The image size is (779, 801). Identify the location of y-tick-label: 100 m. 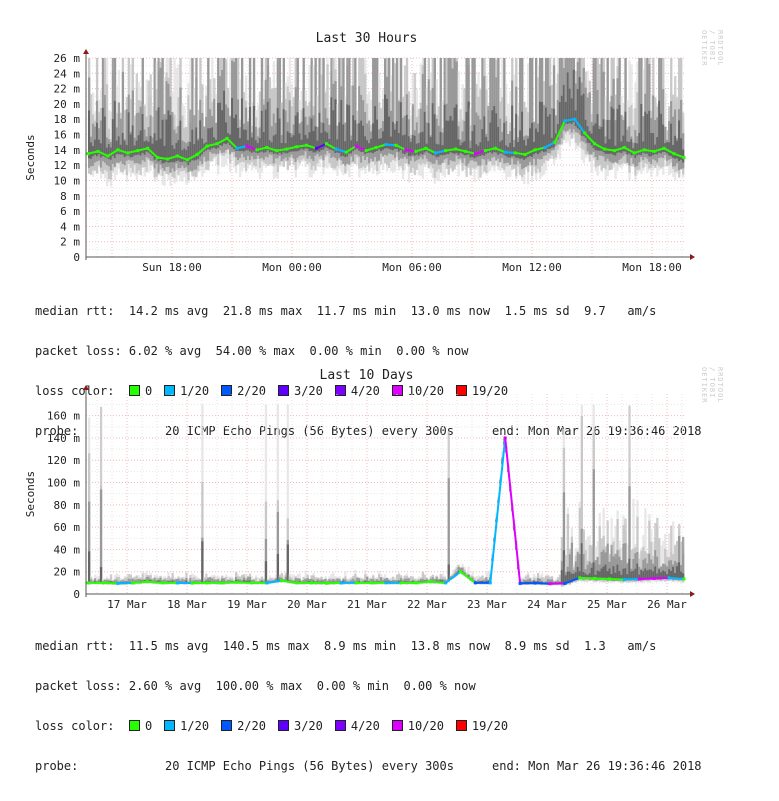
(63, 483).